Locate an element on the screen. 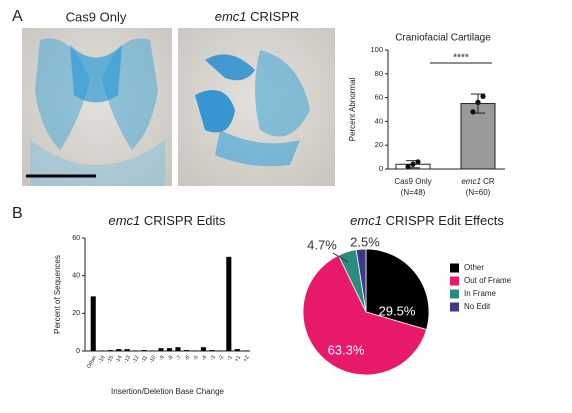 This screenshot has width=572, height=413. x-tick-label: -11 is located at coordinates (144, 360).